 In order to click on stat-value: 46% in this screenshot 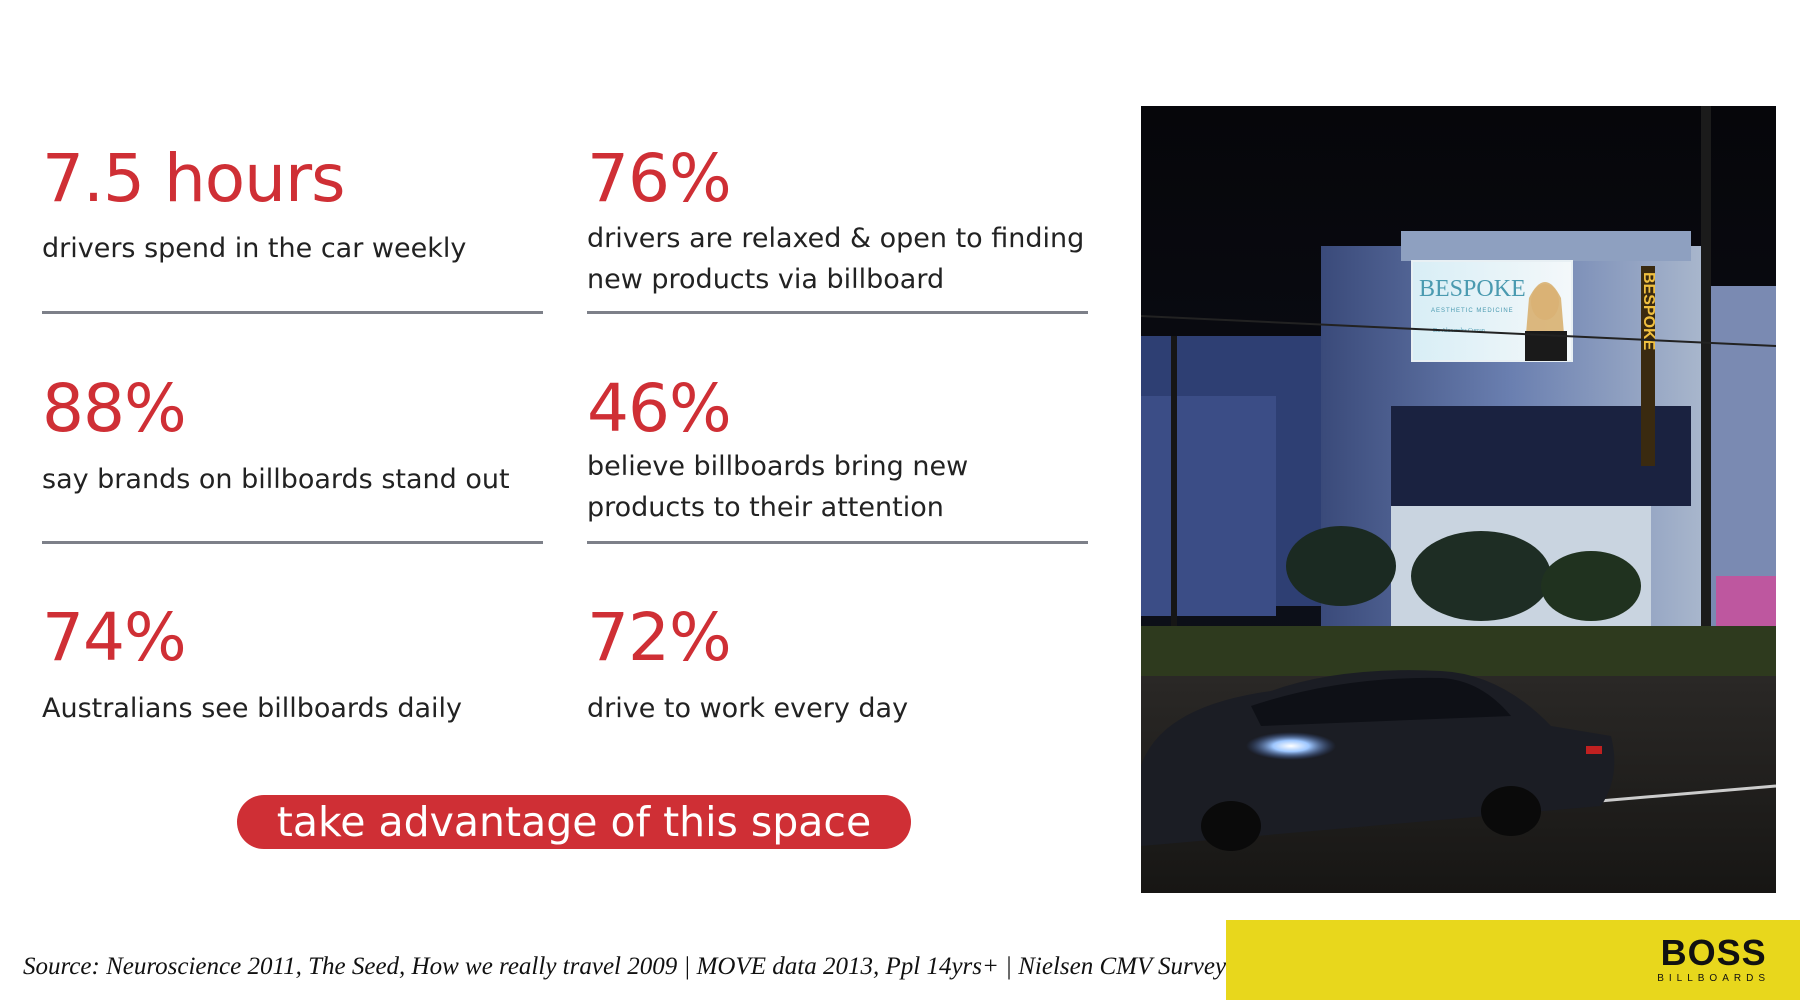, I will do `click(659, 408)`.